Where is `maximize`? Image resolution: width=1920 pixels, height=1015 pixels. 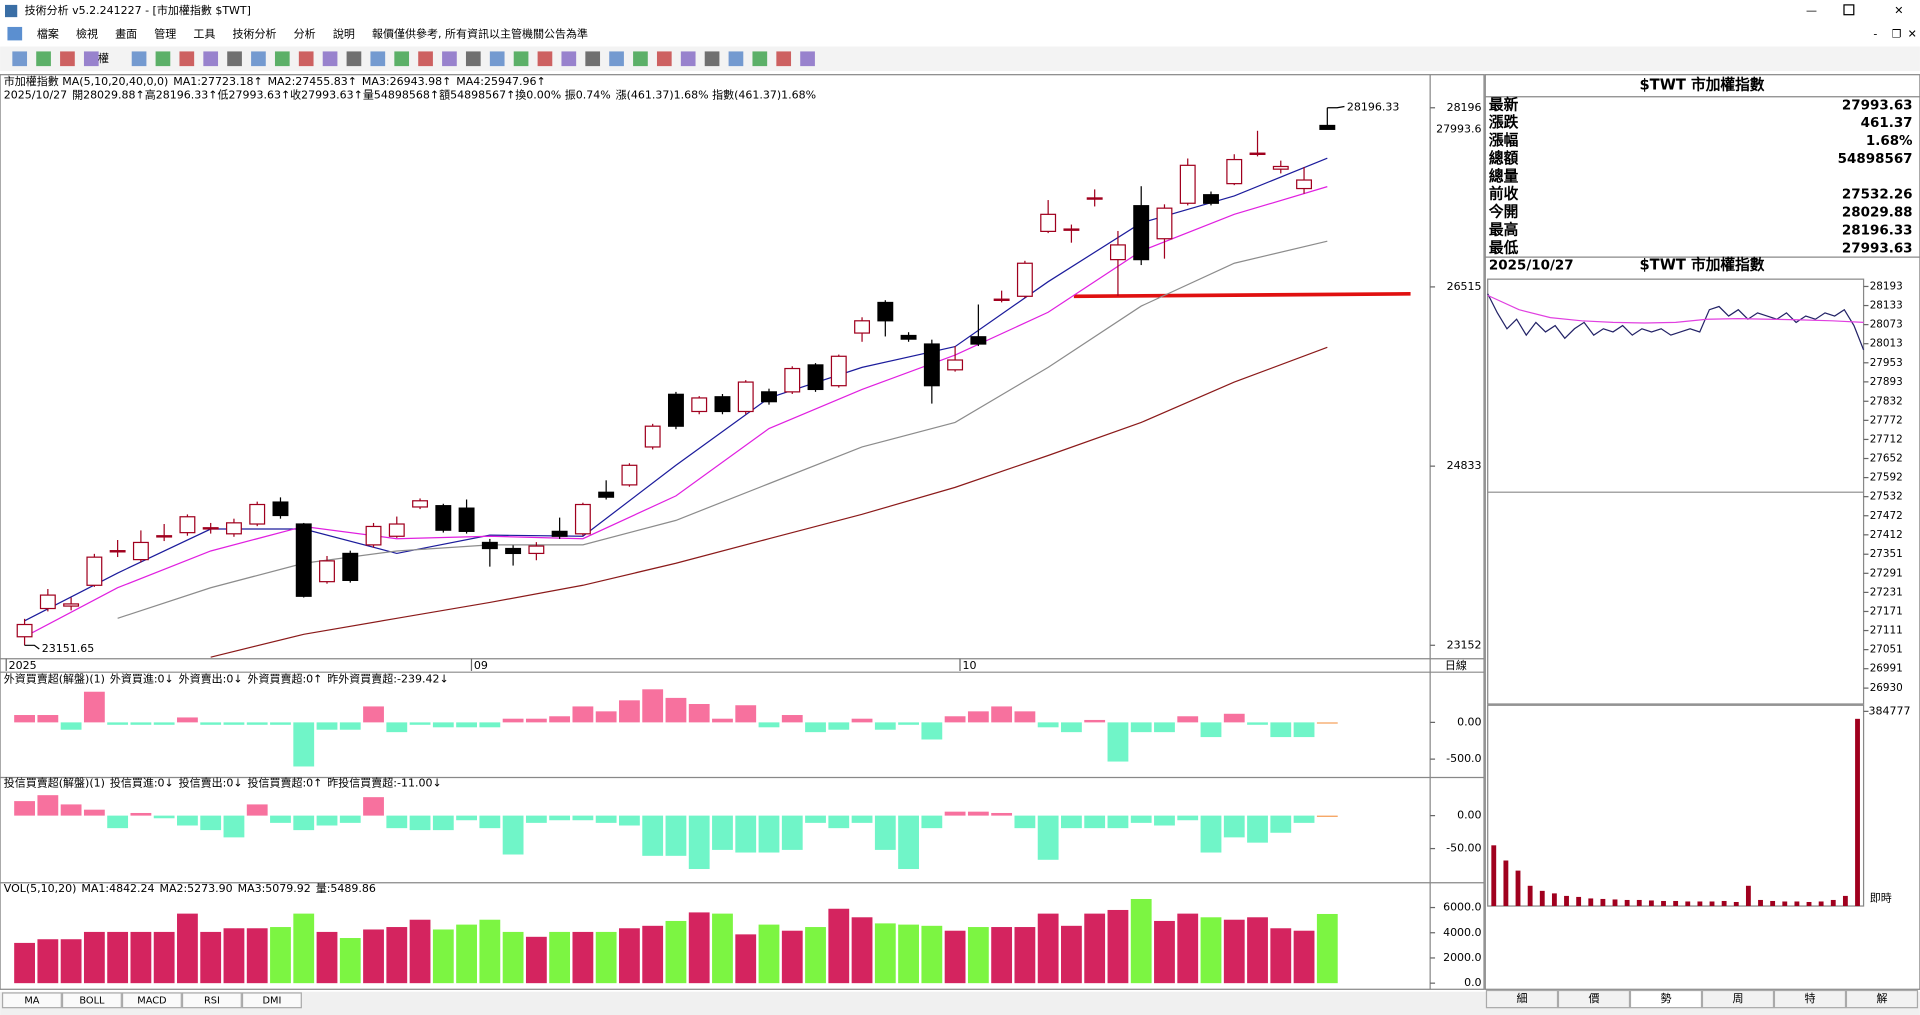
maximize is located at coordinates (1849, 10).